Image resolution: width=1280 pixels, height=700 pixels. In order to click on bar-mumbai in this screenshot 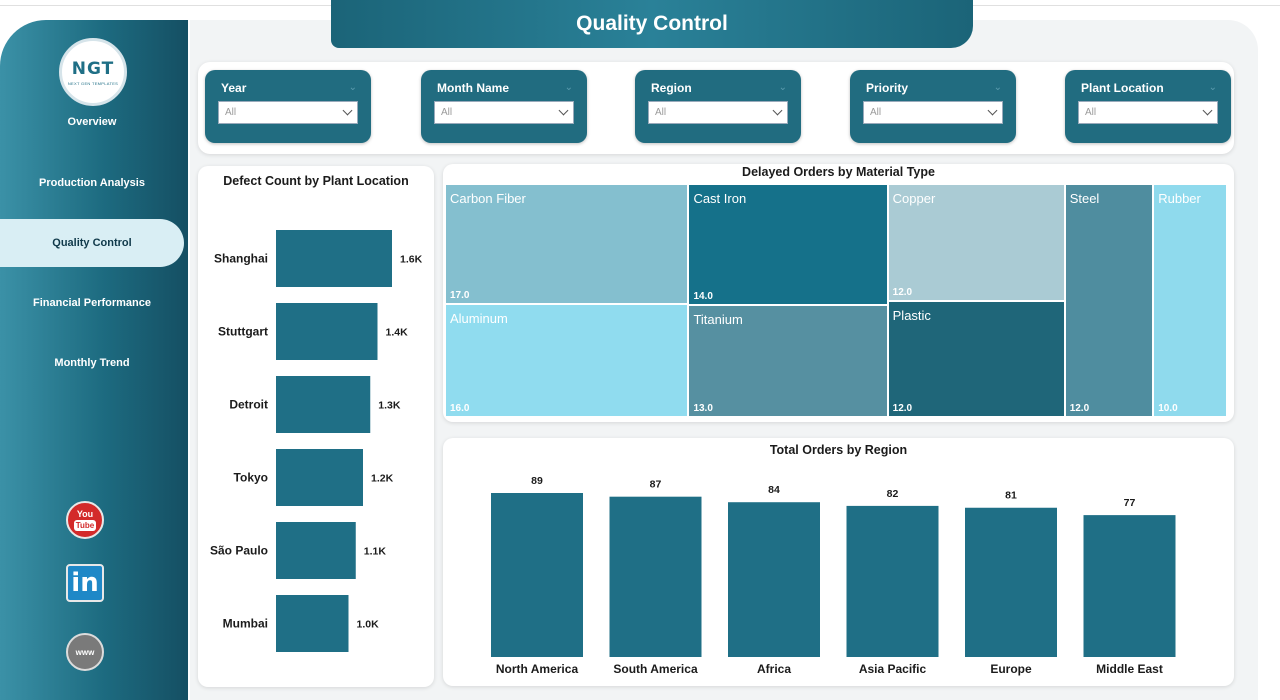, I will do `click(312, 623)`.